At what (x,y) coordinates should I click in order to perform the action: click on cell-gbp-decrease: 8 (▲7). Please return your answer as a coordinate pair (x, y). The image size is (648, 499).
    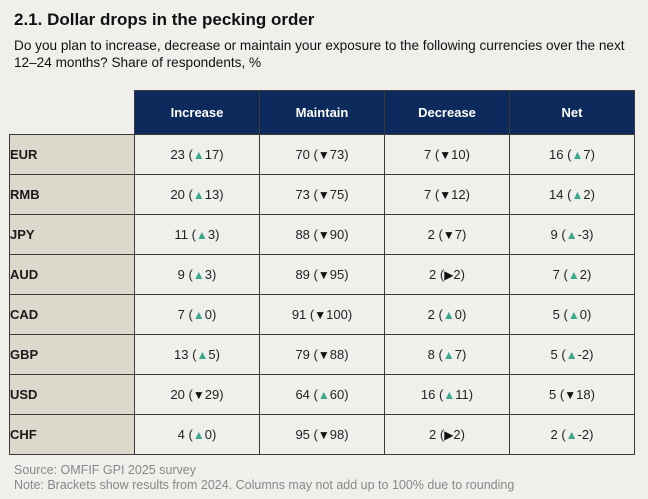
    Looking at the image, I should click on (447, 354).